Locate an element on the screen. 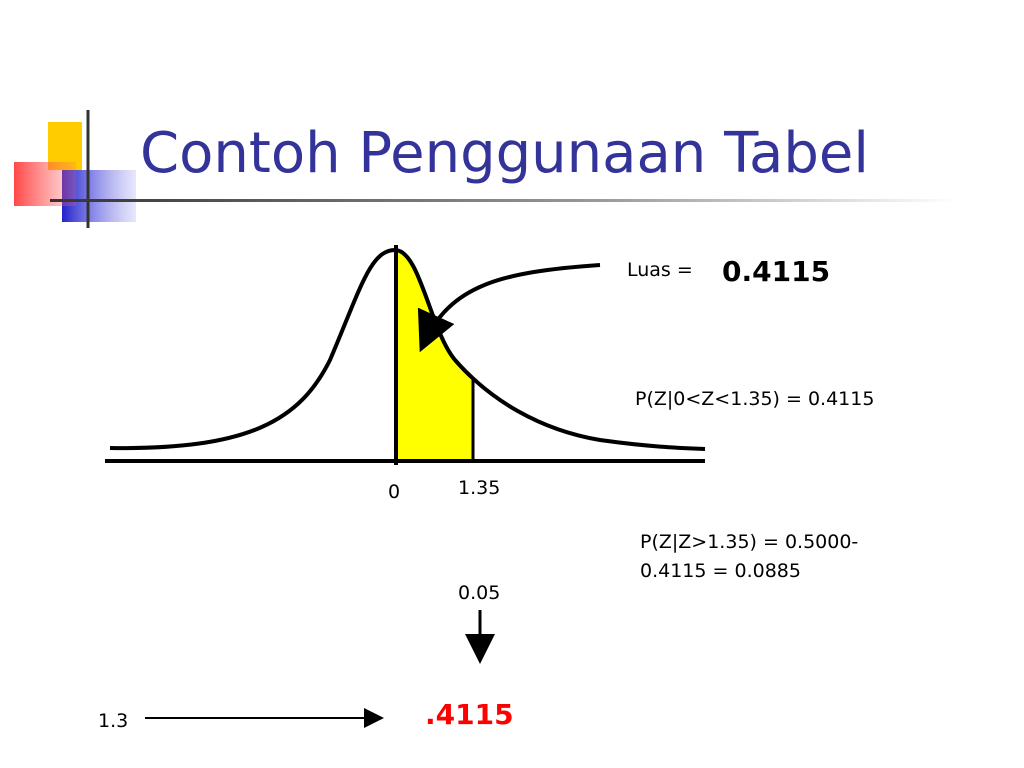 The image size is (1024, 768). area-value: 0.4115 is located at coordinates (776, 271).